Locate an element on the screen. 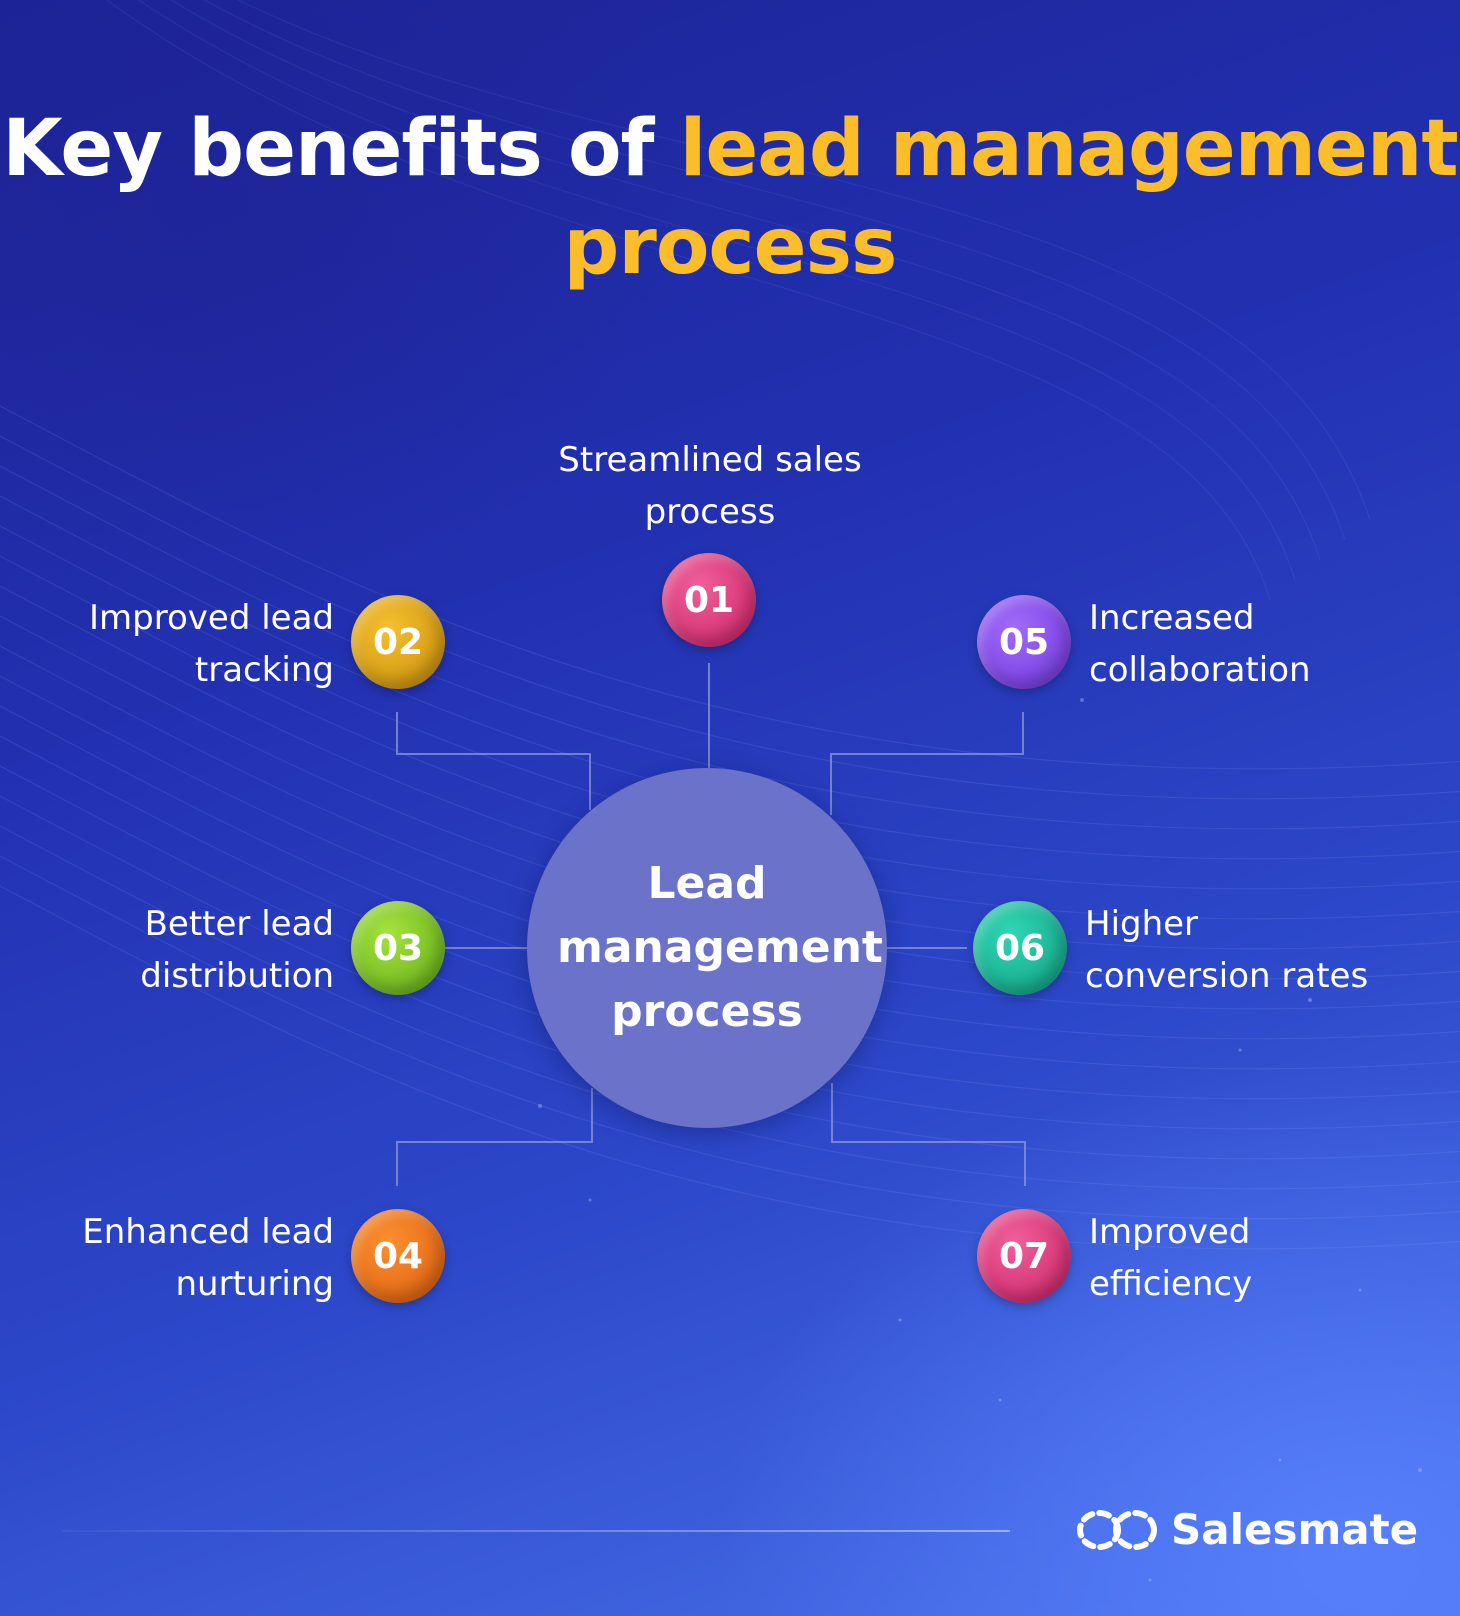 This screenshot has height=1616, width=1460. badge-06: 06 is located at coordinates (1020, 948).